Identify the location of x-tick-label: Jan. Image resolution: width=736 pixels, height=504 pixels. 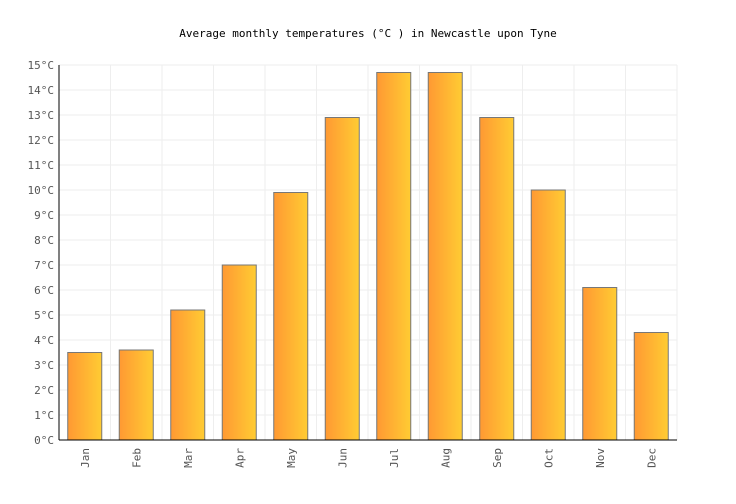
(85, 458).